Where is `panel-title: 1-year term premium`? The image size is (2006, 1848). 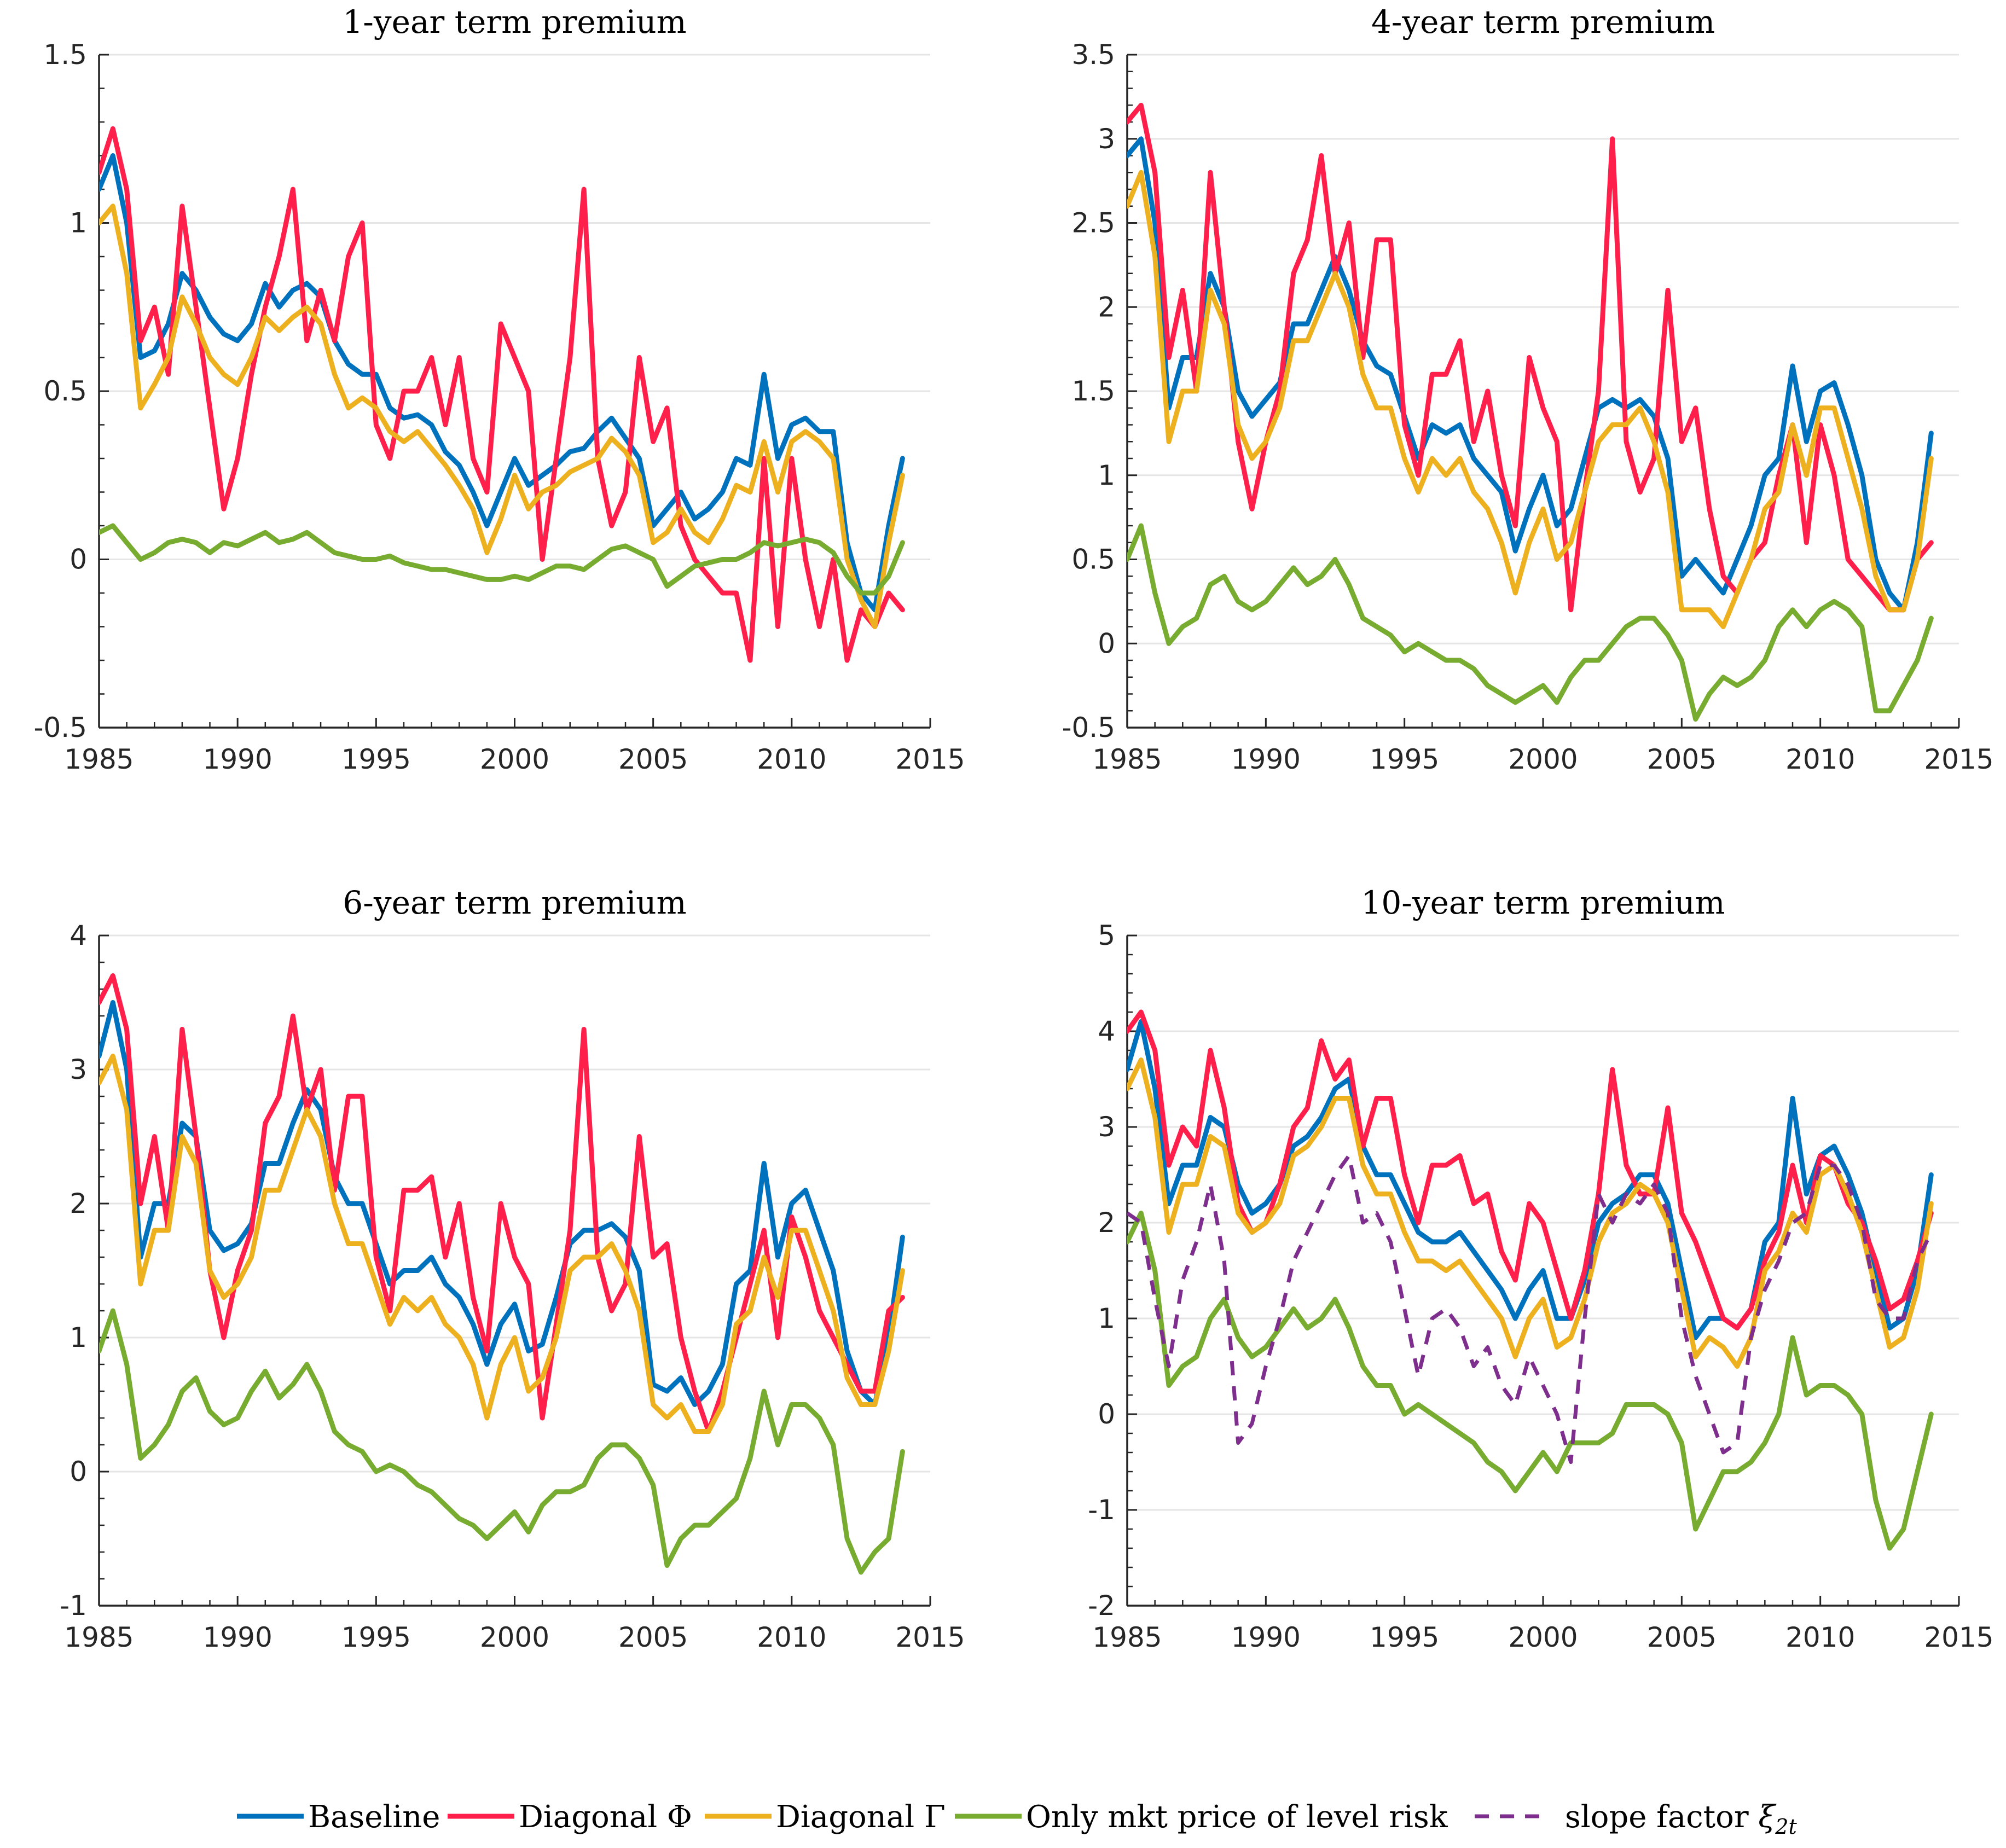
panel-title: 1-year term premium is located at coordinates (514, 21).